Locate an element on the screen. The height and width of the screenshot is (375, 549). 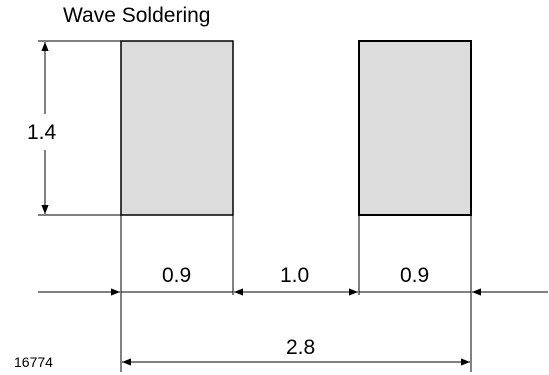
left-pad-width-label: 0.9 is located at coordinates (177, 276).